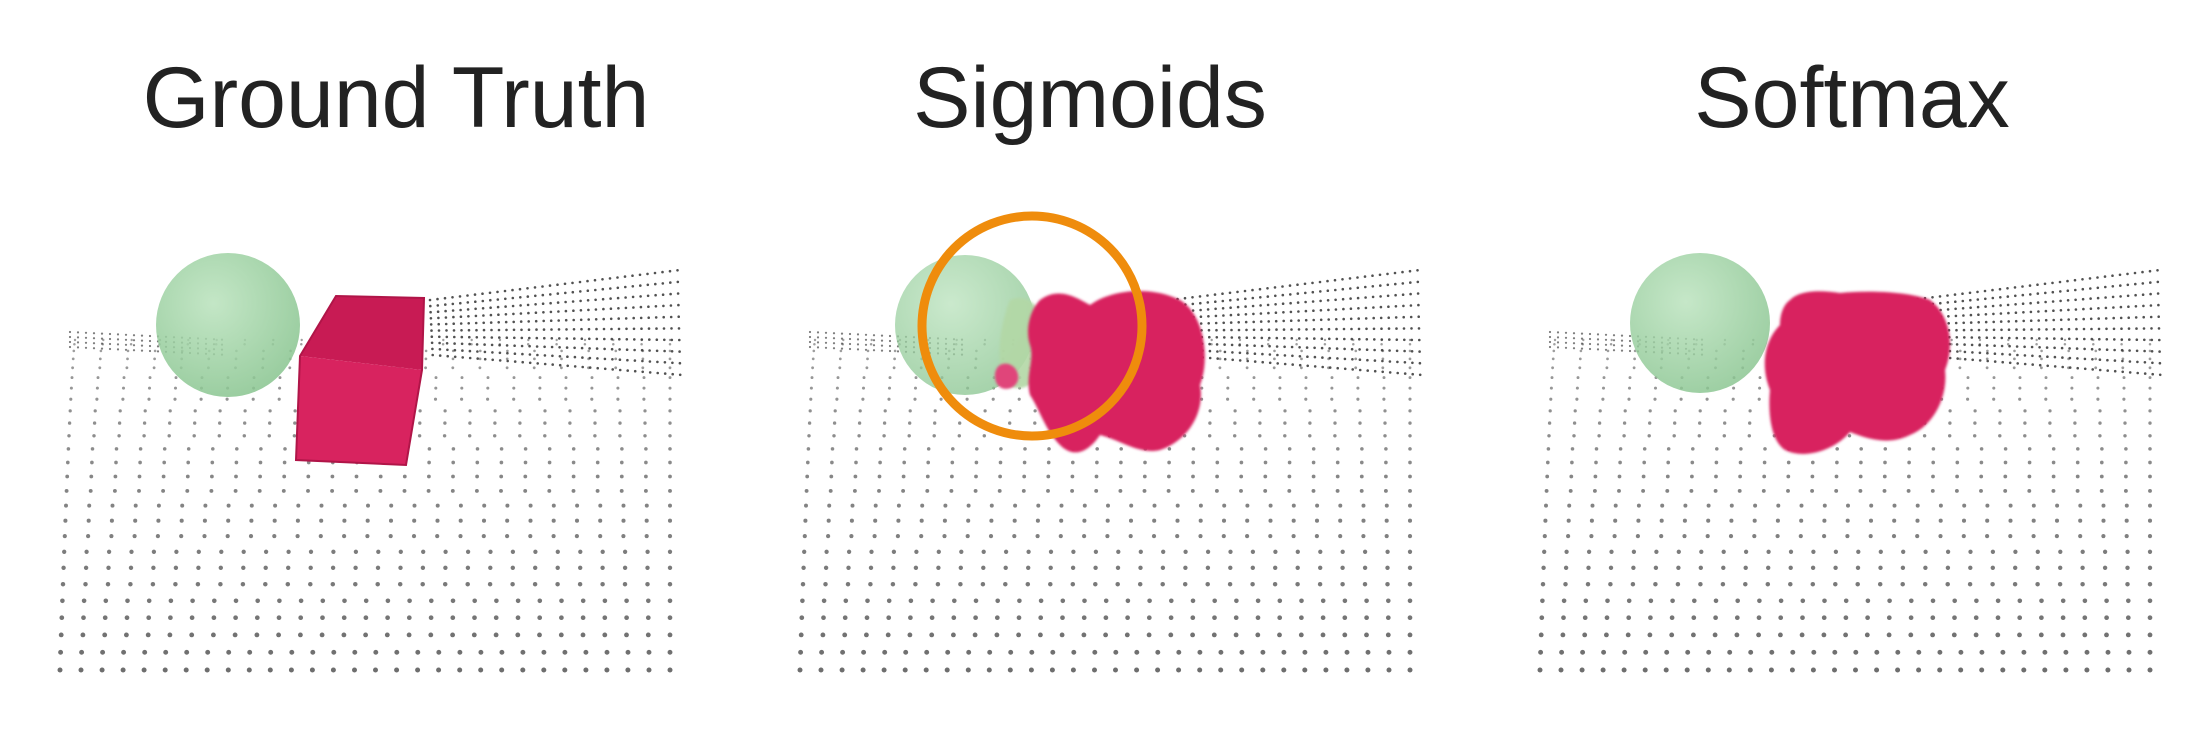 This screenshot has height=735, width=2211. I want to click on panel-title-sigmoids: Sigmoids, so click(1090, 98).